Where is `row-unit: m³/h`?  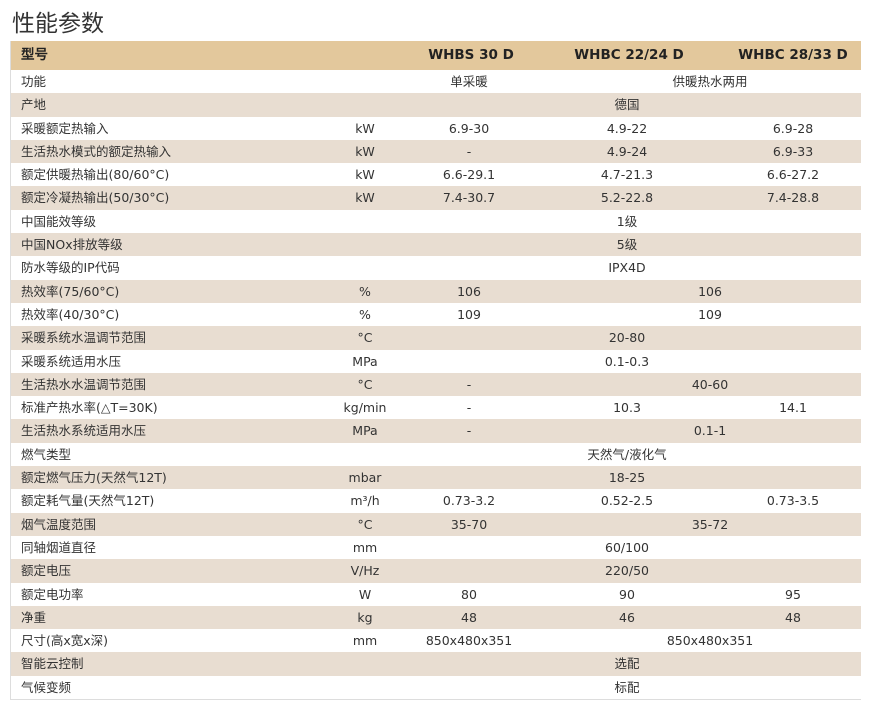
row-unit: m³/h is located at coordinates (365, 501).